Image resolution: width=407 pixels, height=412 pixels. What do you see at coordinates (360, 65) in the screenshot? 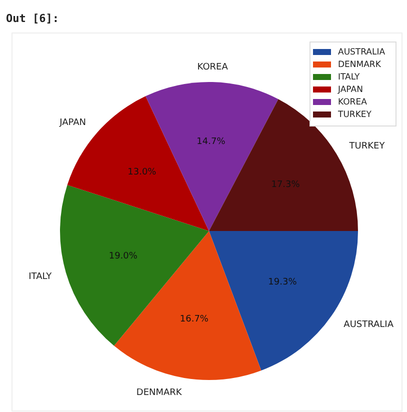
I see `legend-label: DENMARK` at bounding box center [360, 65].